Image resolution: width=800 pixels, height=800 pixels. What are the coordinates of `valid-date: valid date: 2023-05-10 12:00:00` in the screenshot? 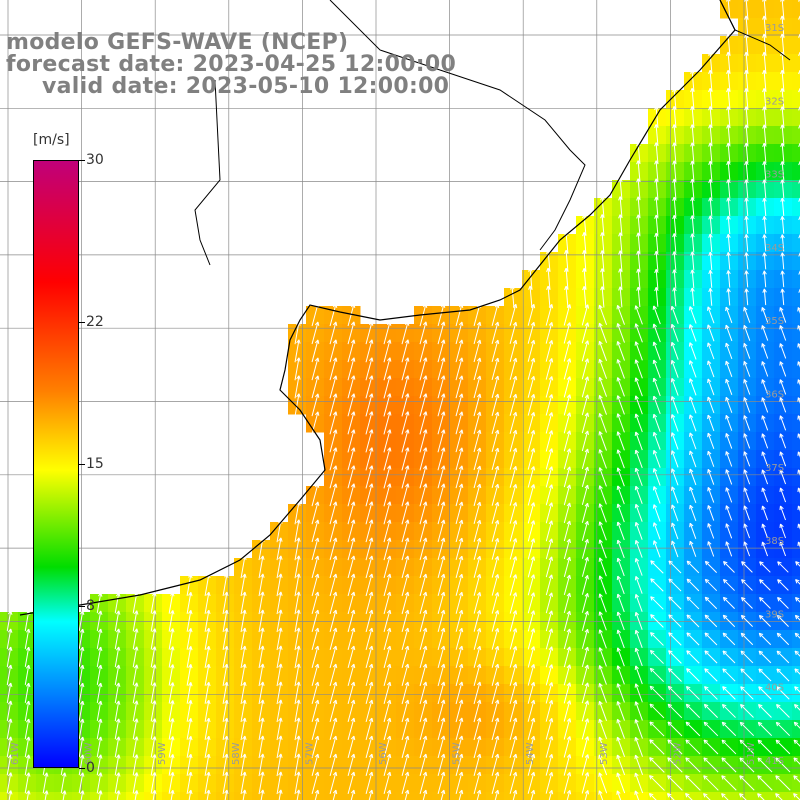 It's located at (246, 86).